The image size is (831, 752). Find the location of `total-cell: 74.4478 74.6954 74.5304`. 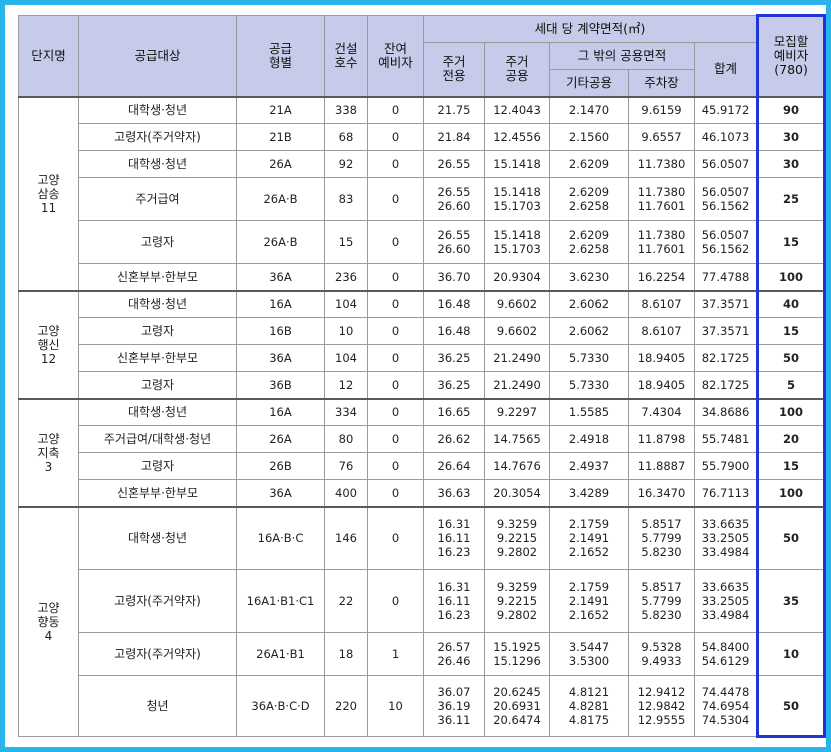

total-cell: 74.4478 74.6954 74.5304 is located at coordinates (726, 706).